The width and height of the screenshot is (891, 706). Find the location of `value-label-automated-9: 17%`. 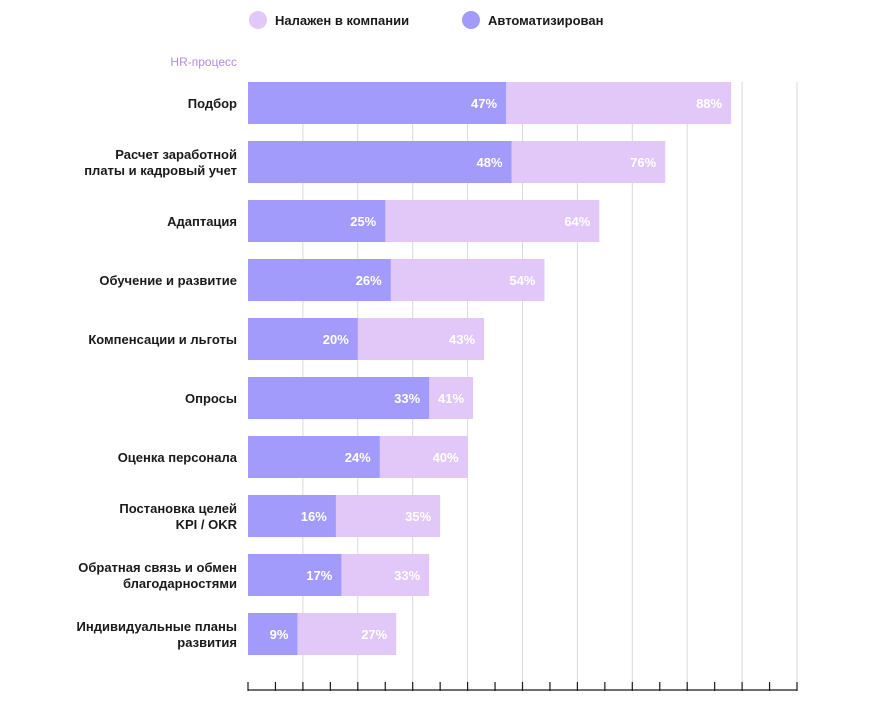

value-label-automated-9: 17% is located at coordinates (319, 575).